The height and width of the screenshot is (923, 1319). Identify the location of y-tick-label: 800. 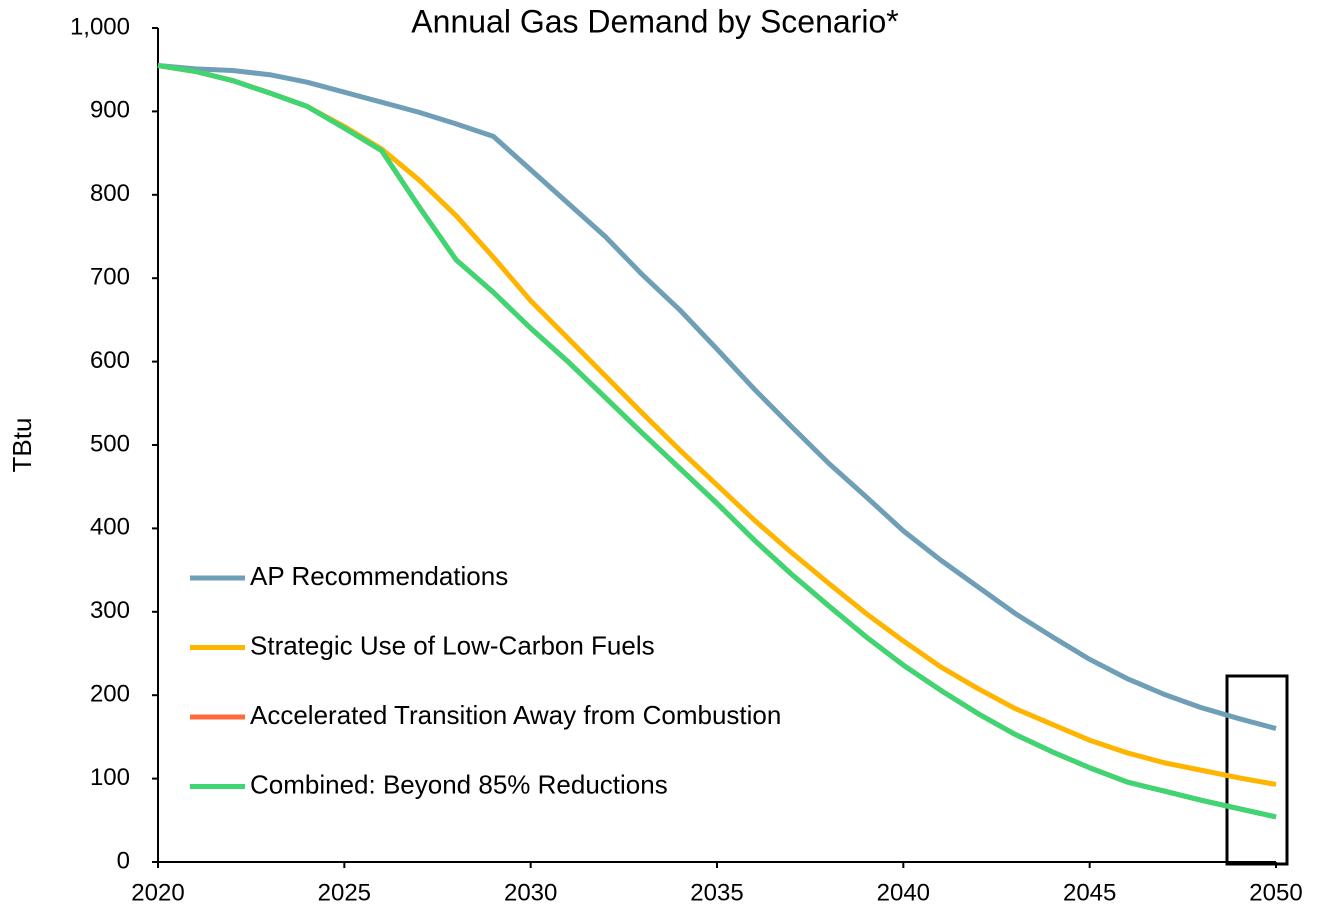
(110, 193).